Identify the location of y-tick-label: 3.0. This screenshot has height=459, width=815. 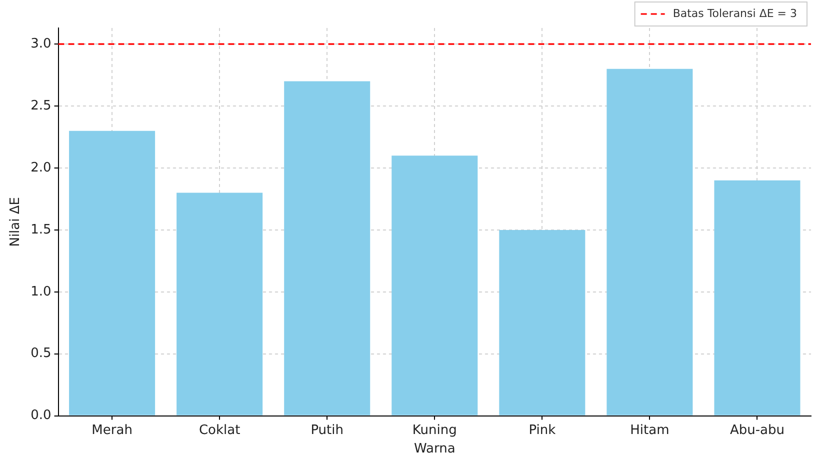
(41, 44).